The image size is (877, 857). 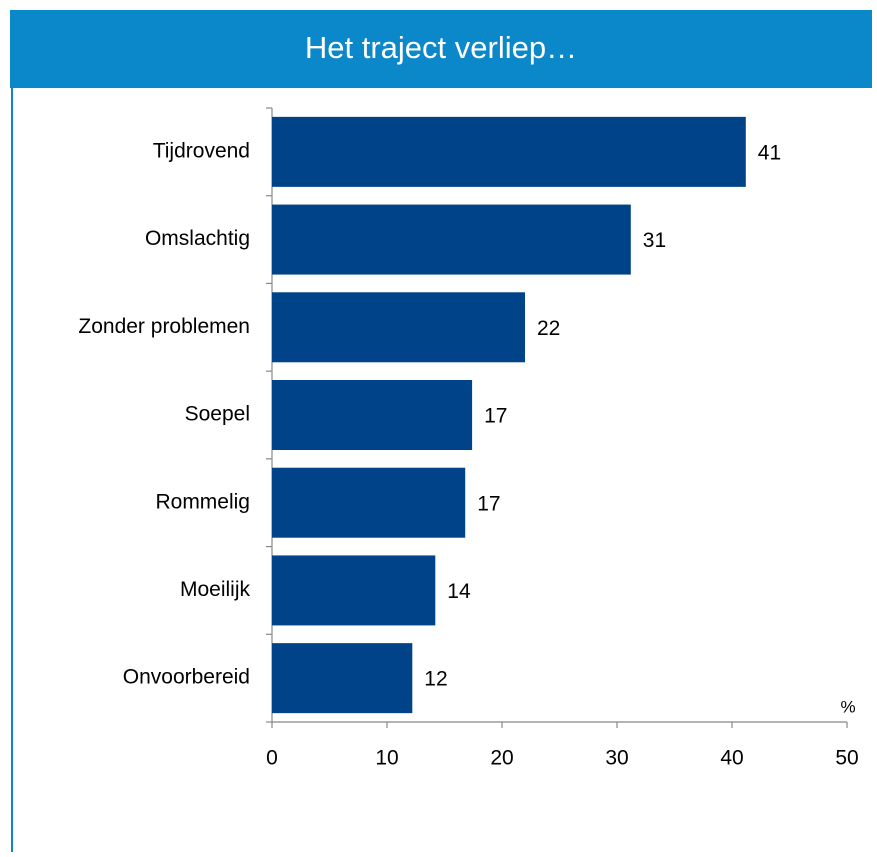 What do you see at coordinates (386, 758) in the screenshot?
I see `x-tick-label: 10` at bounding box center [386, 758].